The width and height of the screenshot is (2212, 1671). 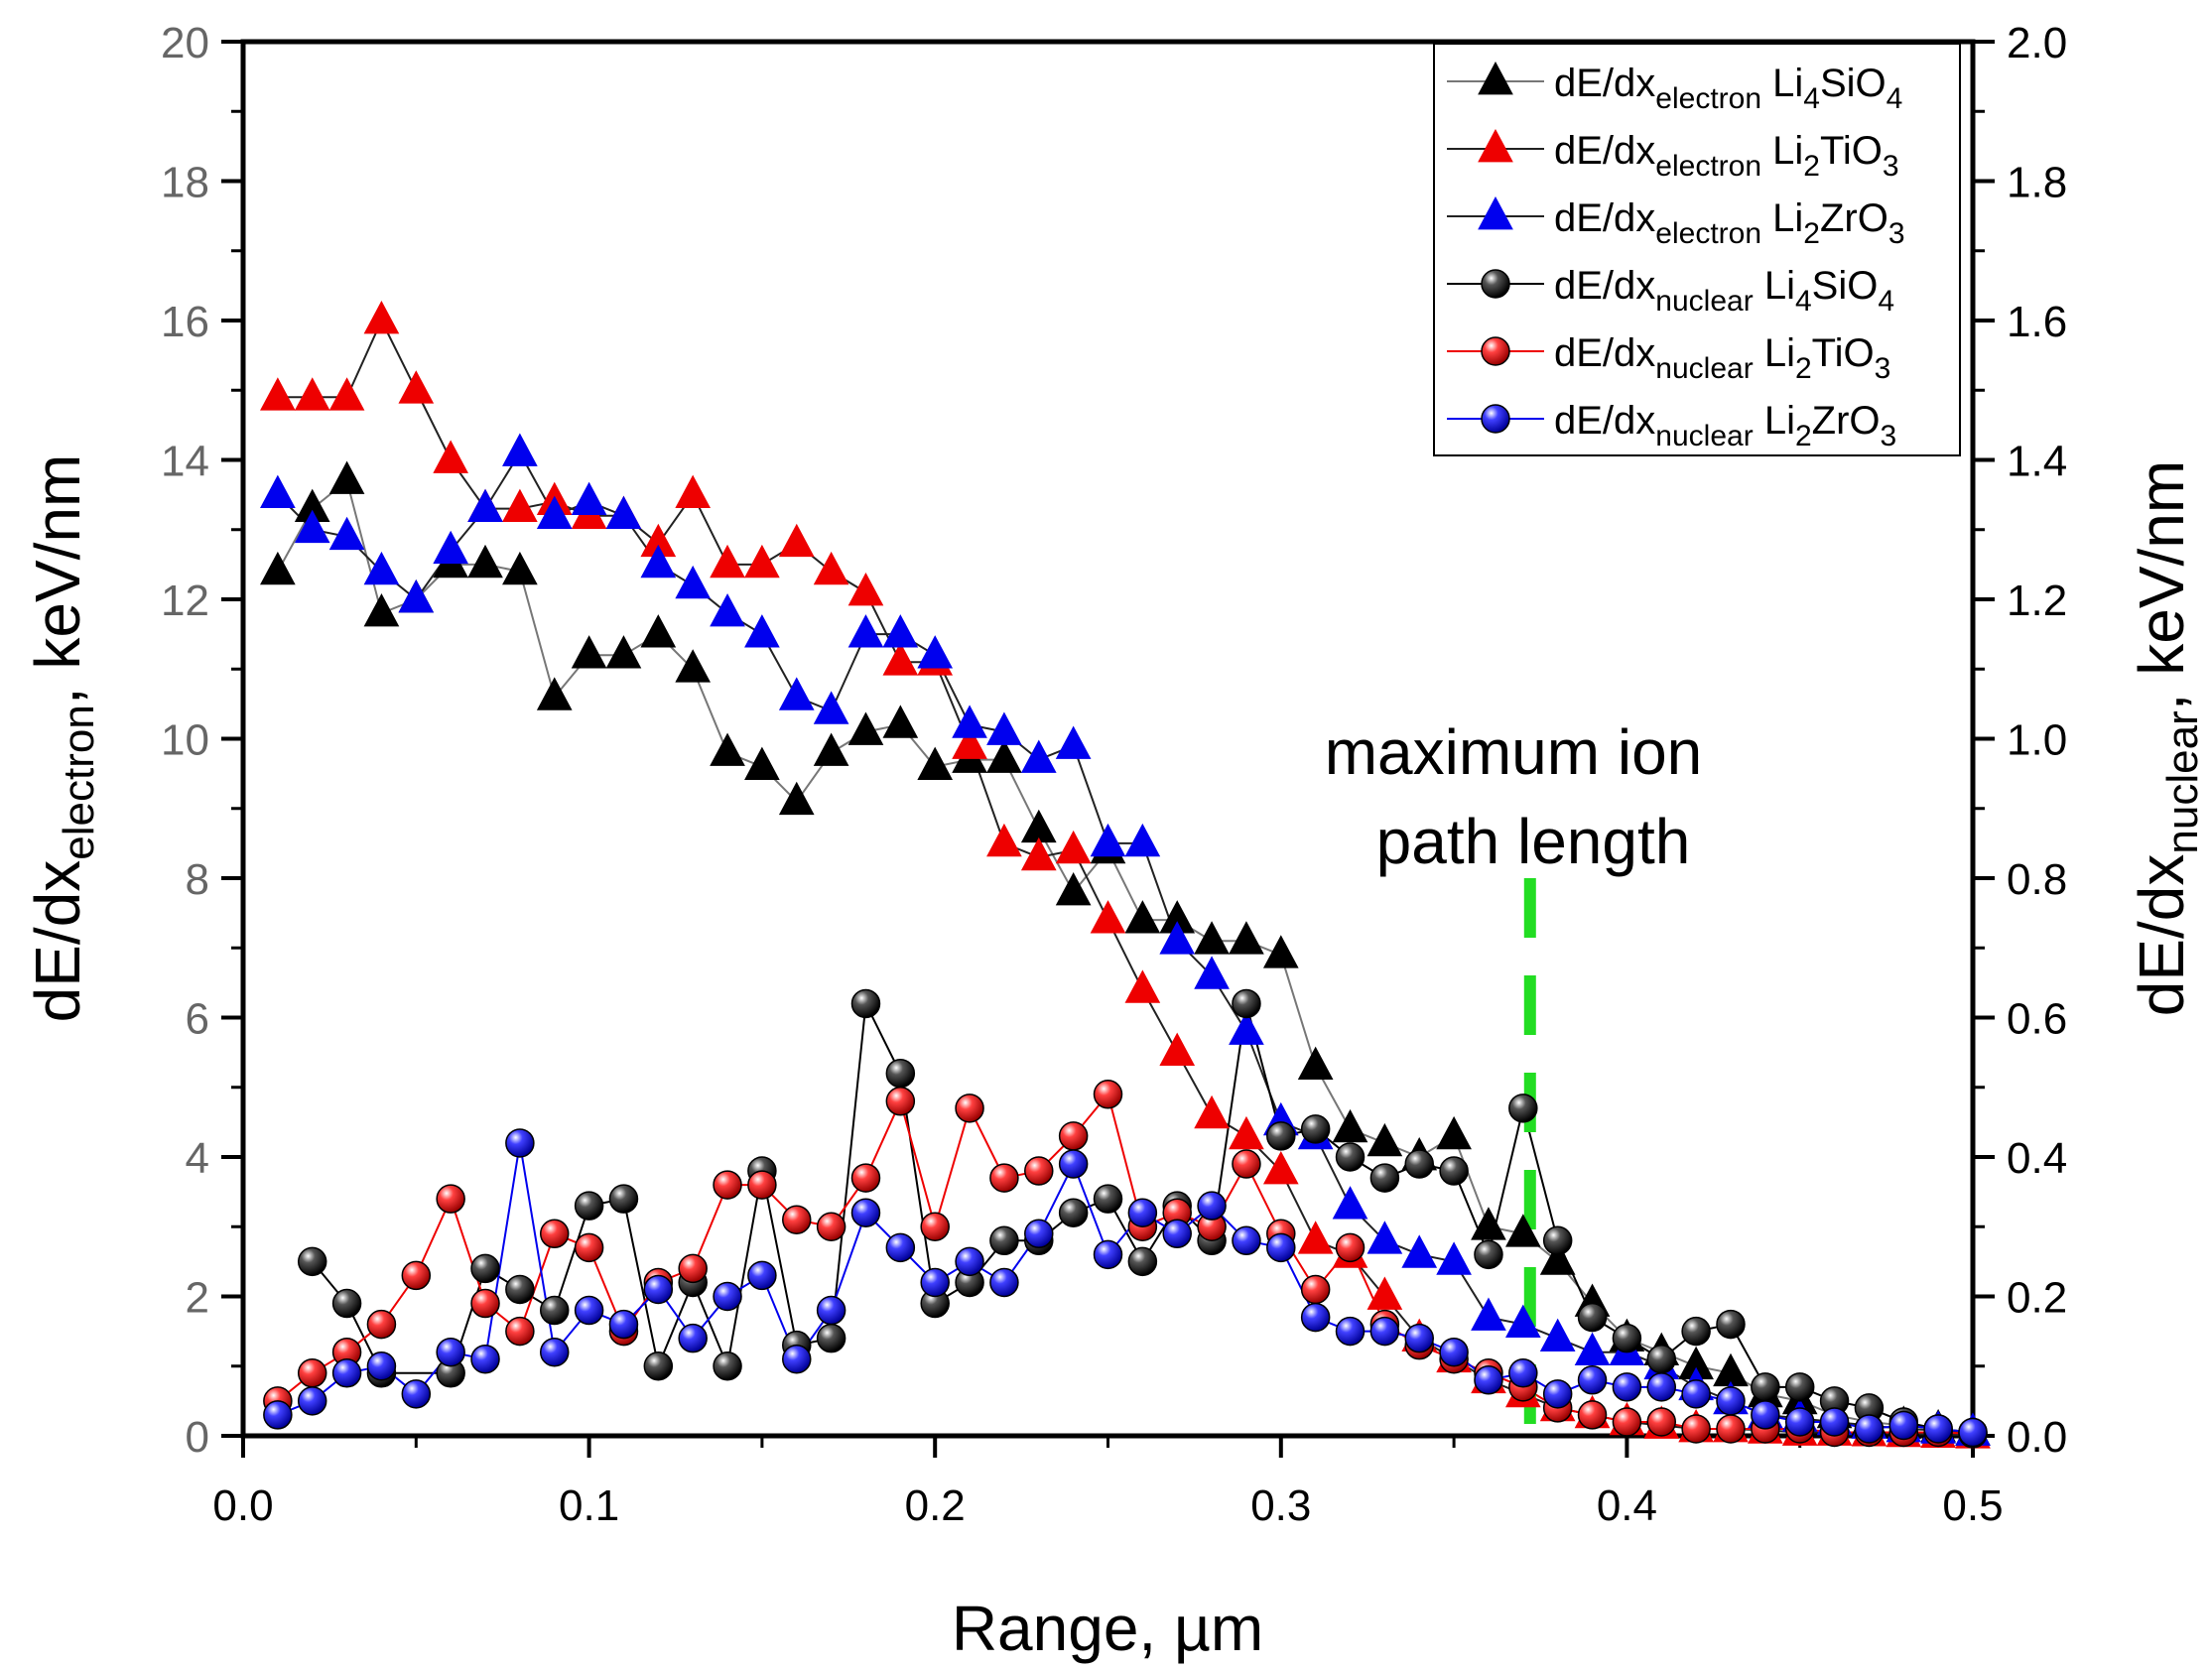 I want to click on legend-label: dE/dxnuclear Li2ZrO3, so click(x=1725, y=425).